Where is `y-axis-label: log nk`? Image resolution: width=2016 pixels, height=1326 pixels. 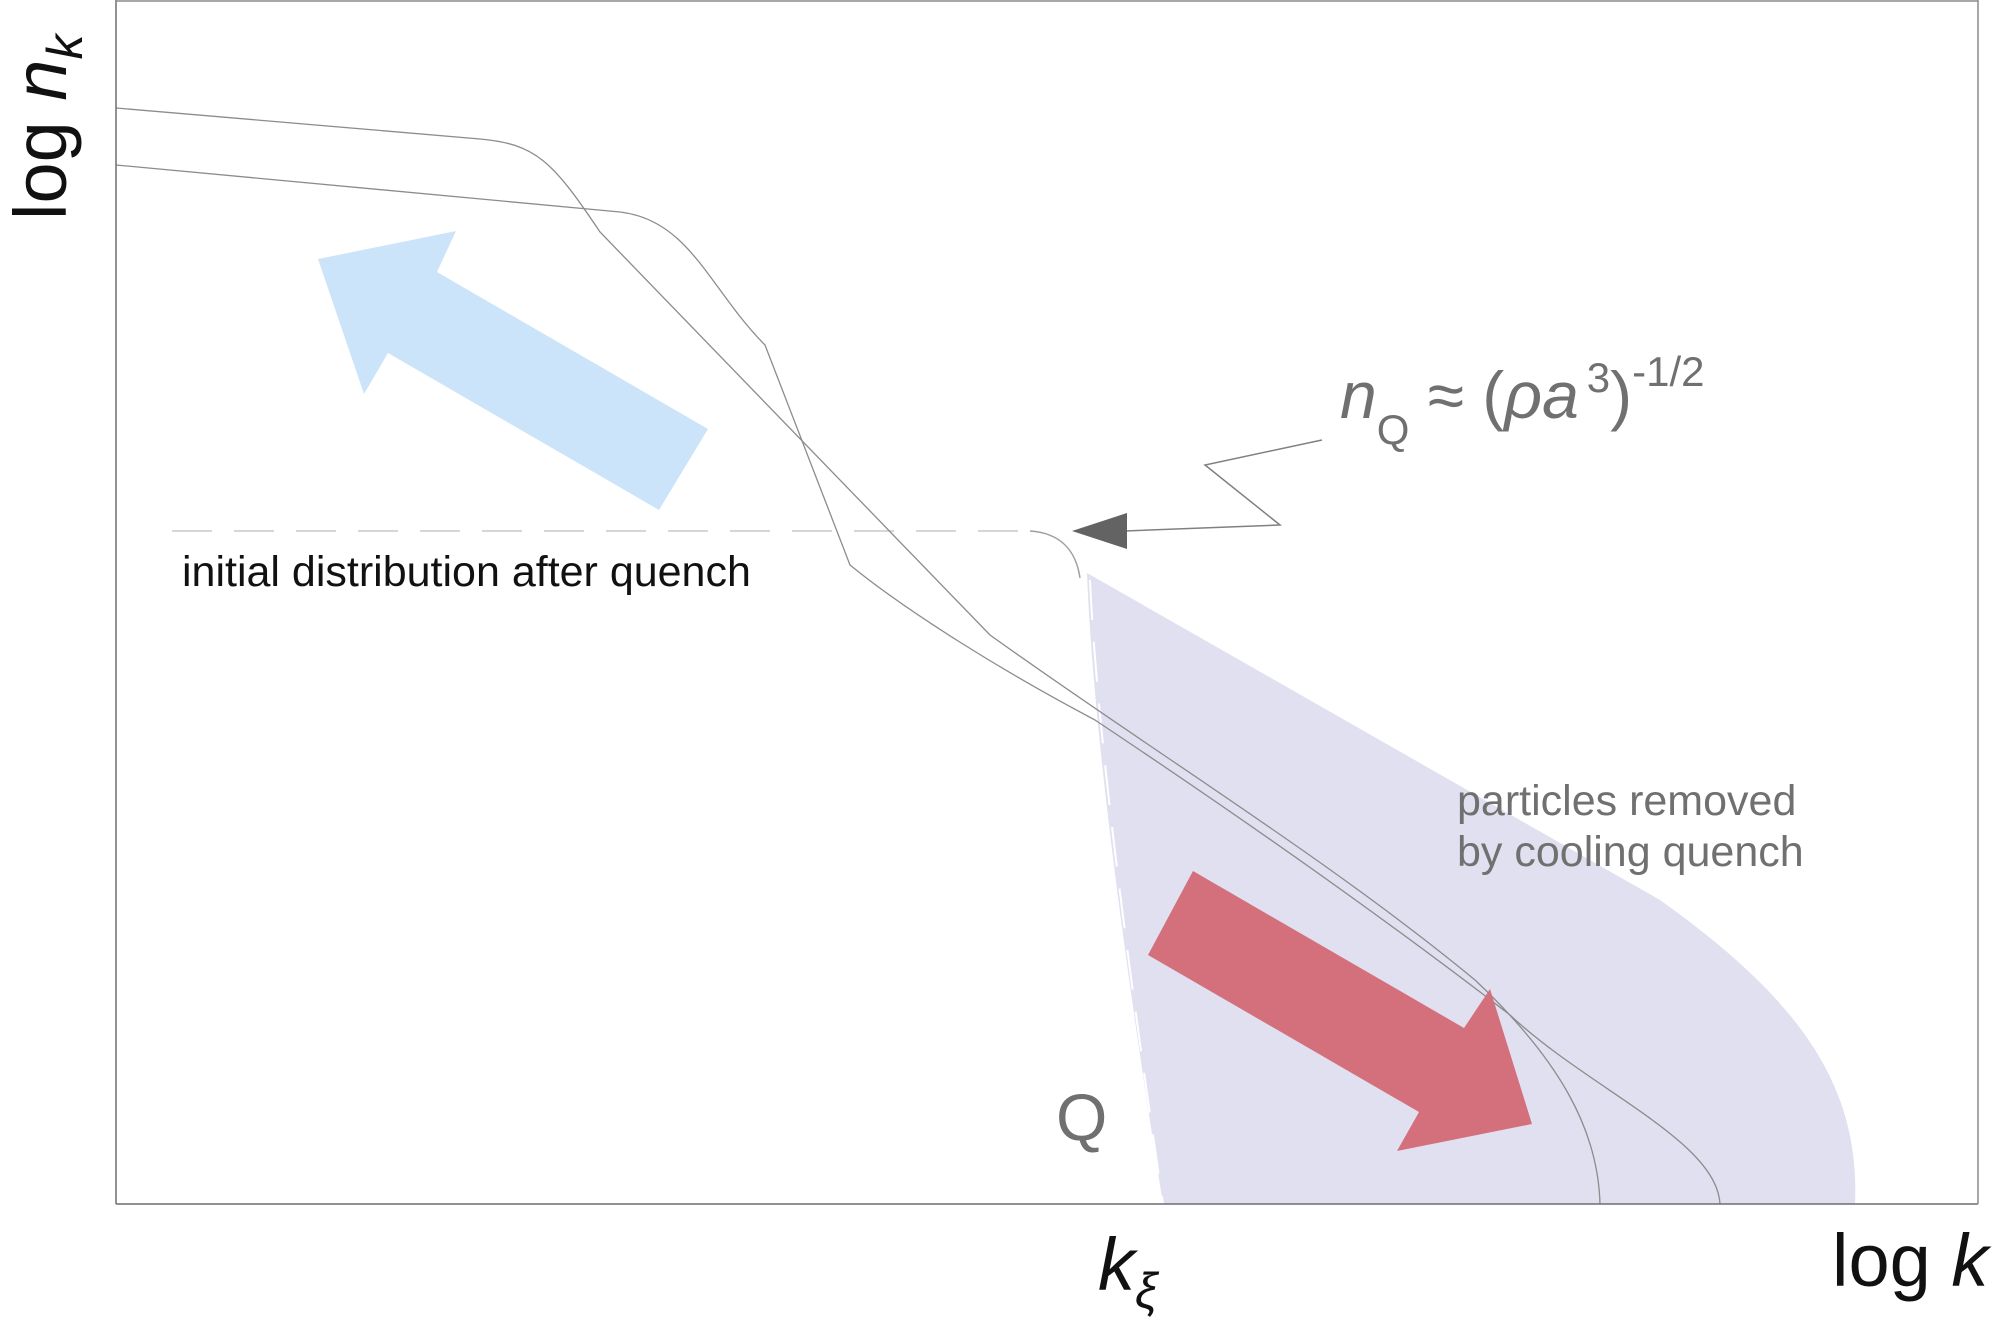 y-axis-label: log nk is located at coordinates (46, 126).